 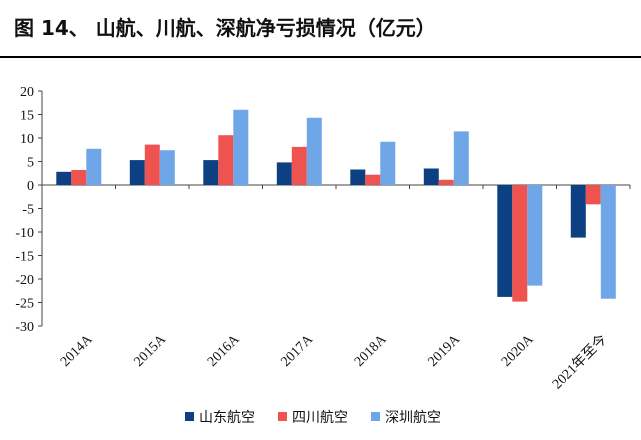 I want to click on y-tick-label: 5, so click(x=30, y=163).